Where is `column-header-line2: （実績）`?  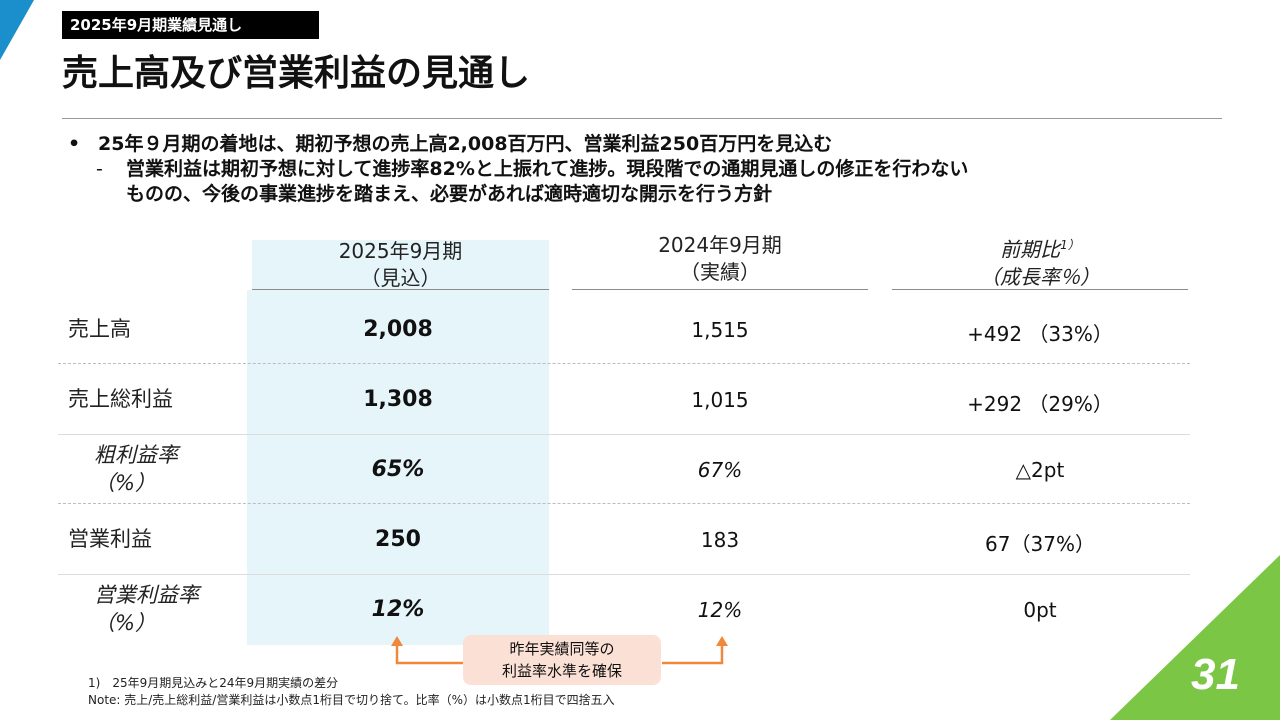 column-header-line2: （実績） is located at coordinates (720, 272).